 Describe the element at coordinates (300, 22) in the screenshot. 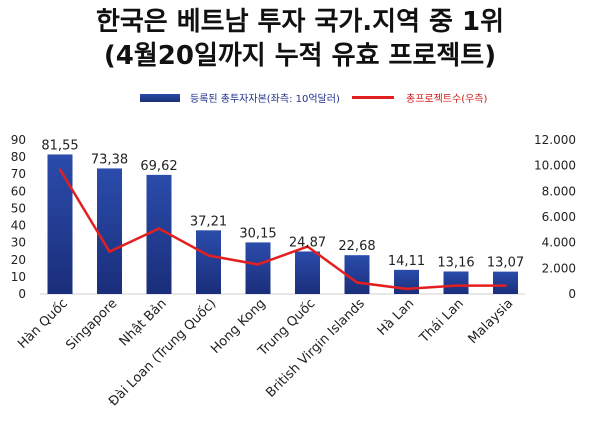

I see `chart-title-line-1: 한국은 베트남 투자 국가.지역 중 1위` at that location.